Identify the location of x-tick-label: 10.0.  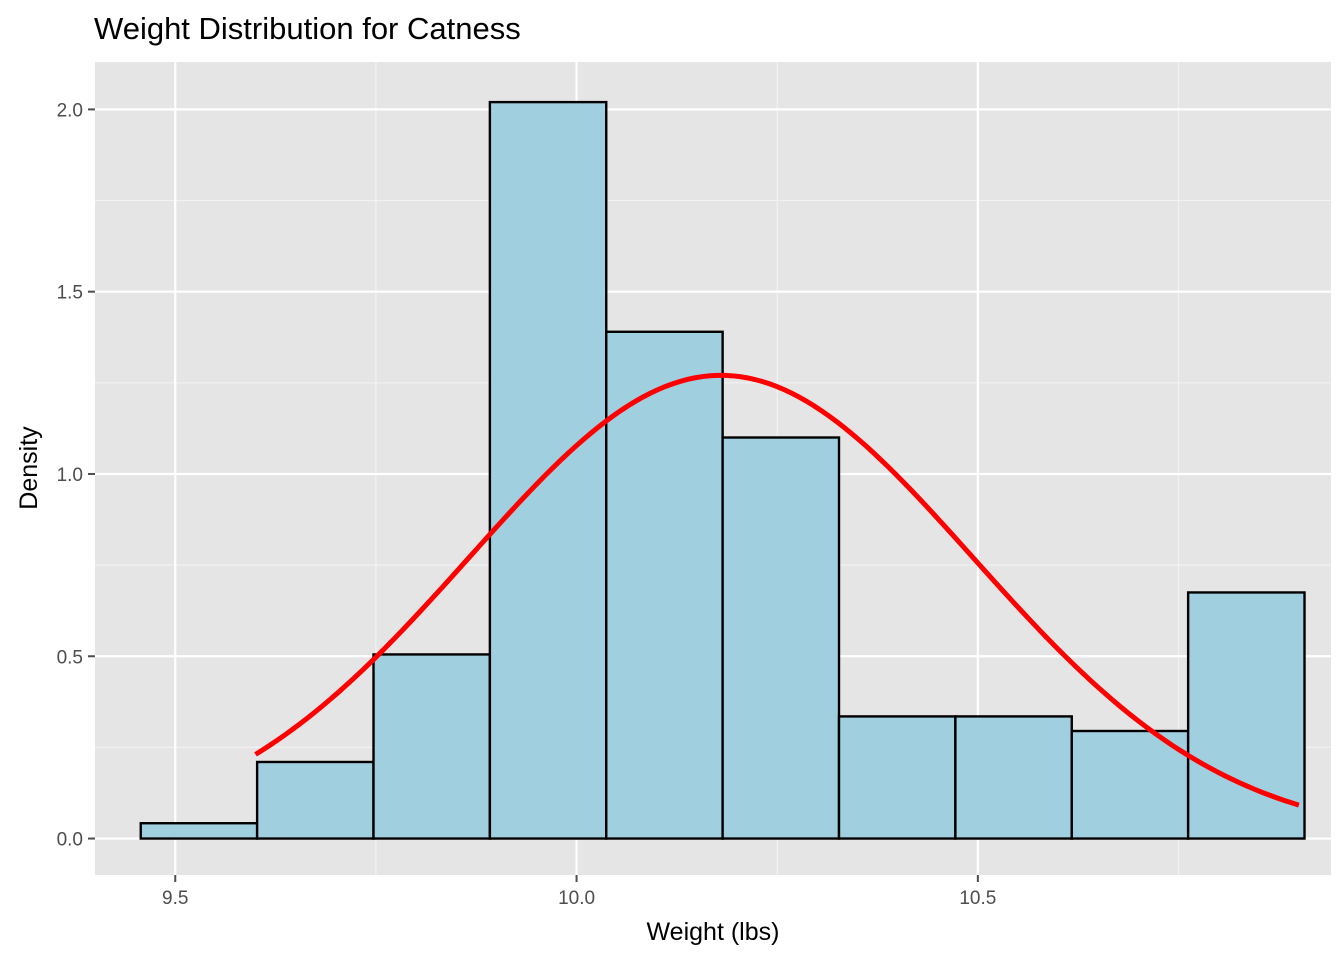
(576, 898).